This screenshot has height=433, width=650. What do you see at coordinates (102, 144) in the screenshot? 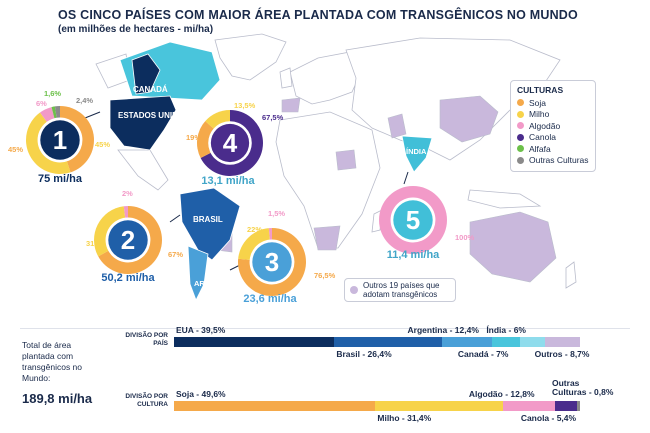
I see `pie-slice-label: 45%` at bounding box center [102, 144].